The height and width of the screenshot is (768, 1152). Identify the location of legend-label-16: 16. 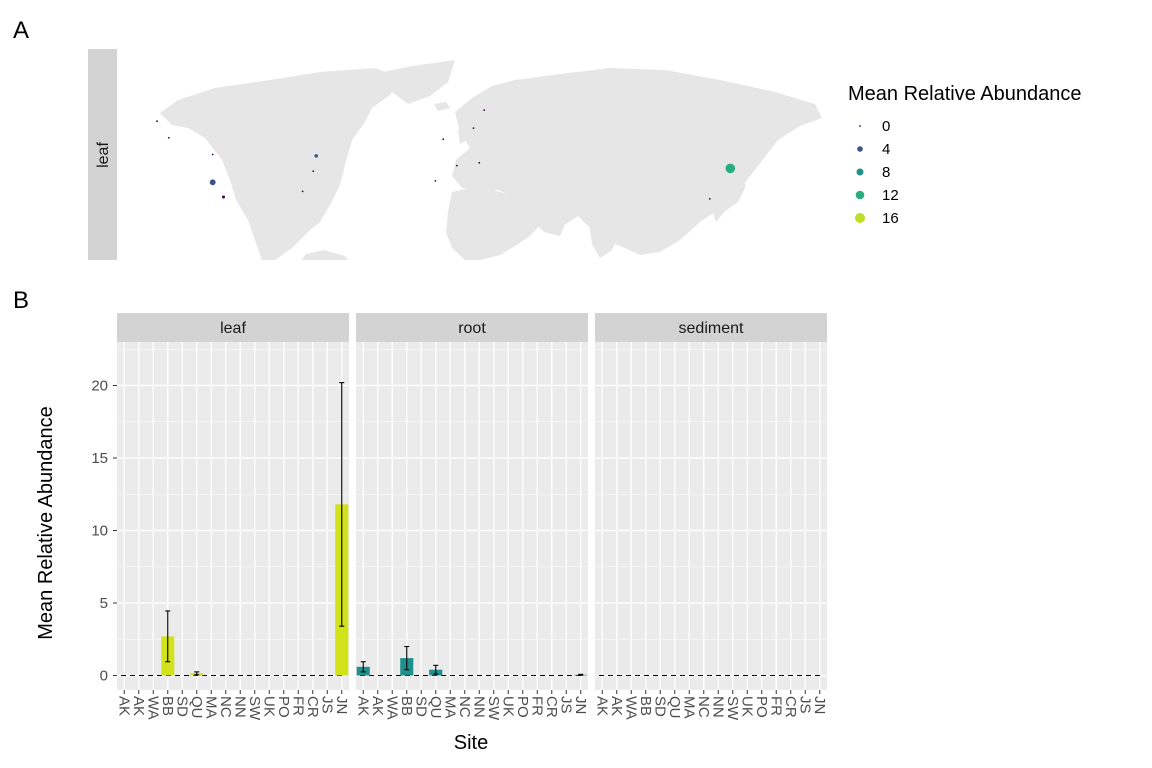
(890, 218).